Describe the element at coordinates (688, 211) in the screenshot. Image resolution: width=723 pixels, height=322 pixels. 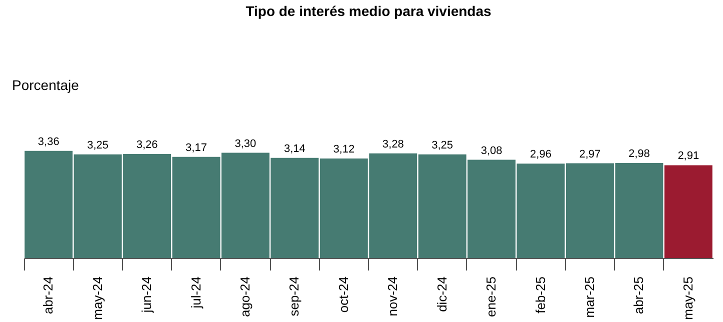
I see `bar` at that location.